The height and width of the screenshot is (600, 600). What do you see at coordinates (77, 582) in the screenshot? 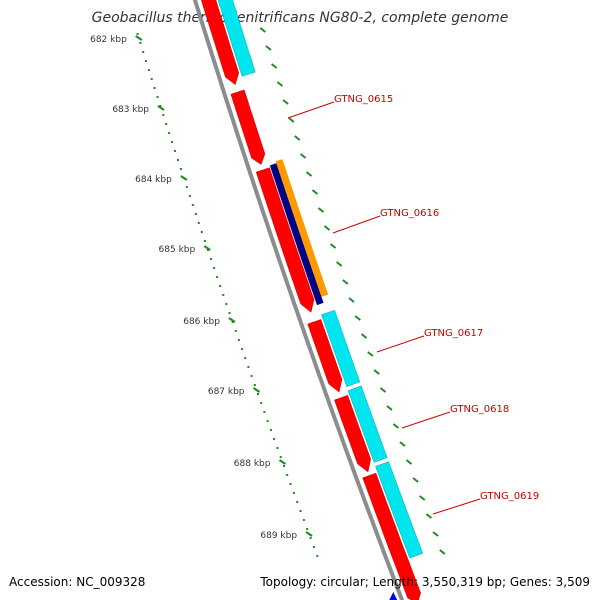
I see `accession-text: Accession: NC_009328` at bounding box center [77, 582].